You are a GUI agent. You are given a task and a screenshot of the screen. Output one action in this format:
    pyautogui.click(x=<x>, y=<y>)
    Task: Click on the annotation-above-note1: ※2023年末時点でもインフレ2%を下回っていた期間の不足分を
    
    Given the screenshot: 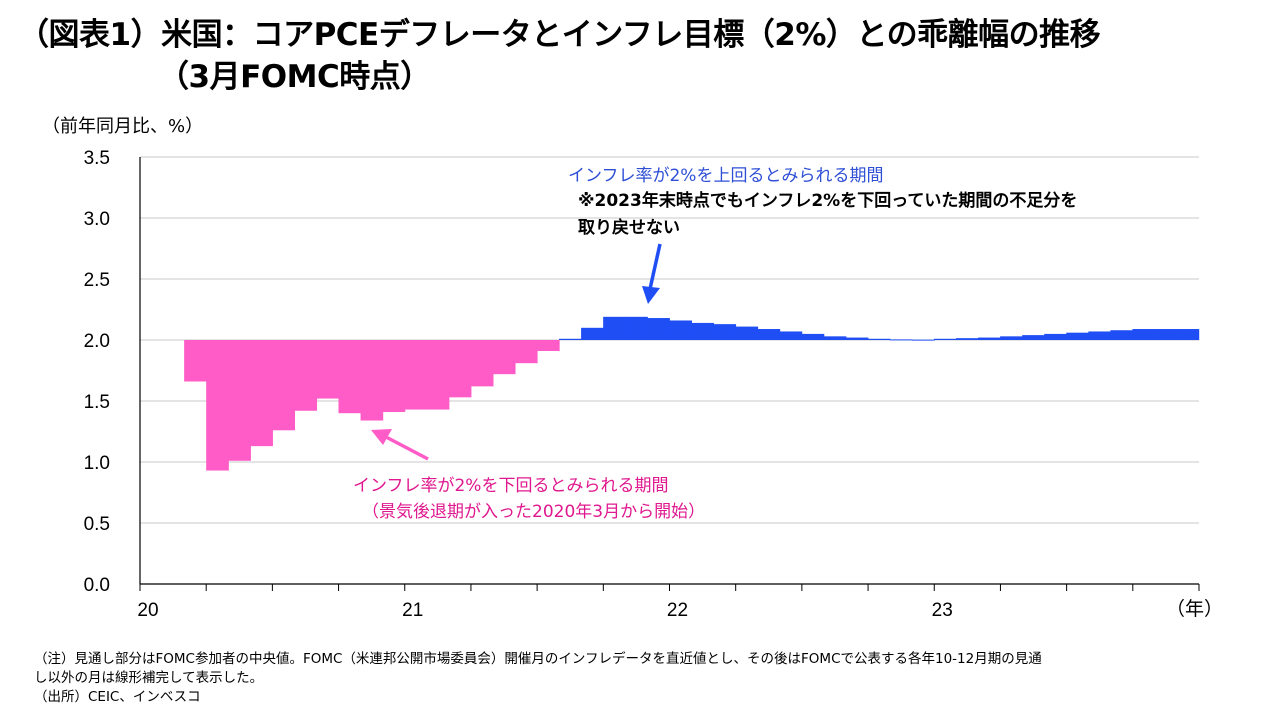 What is the action you would take?
    pyautogui.click(x=827, y=200)
    